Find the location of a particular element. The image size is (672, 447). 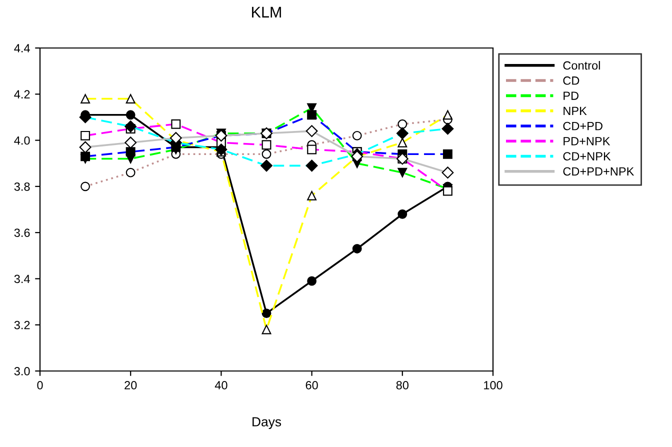

legend-label: CD+NPK is located at coordinates (587, 156).